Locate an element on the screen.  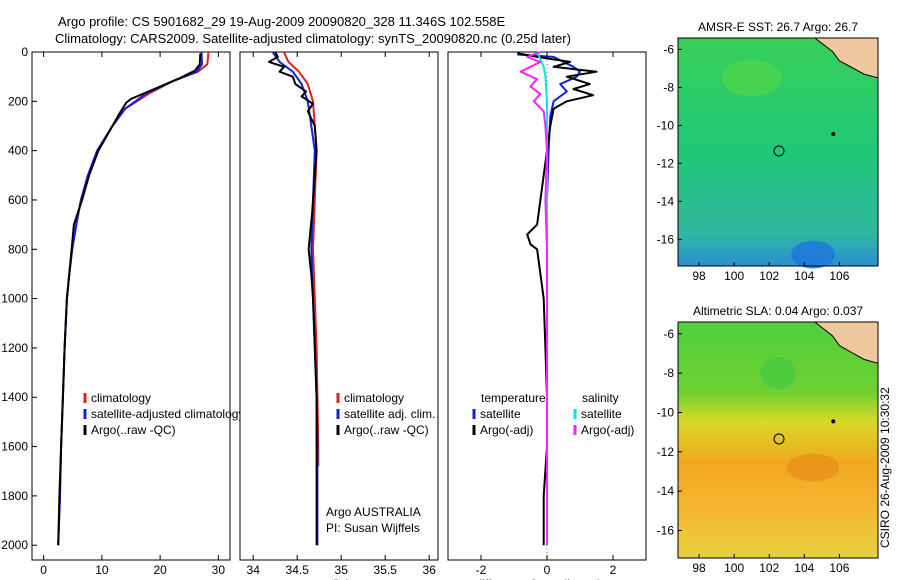
sla-map-frame is located at coordinates (778, 440).